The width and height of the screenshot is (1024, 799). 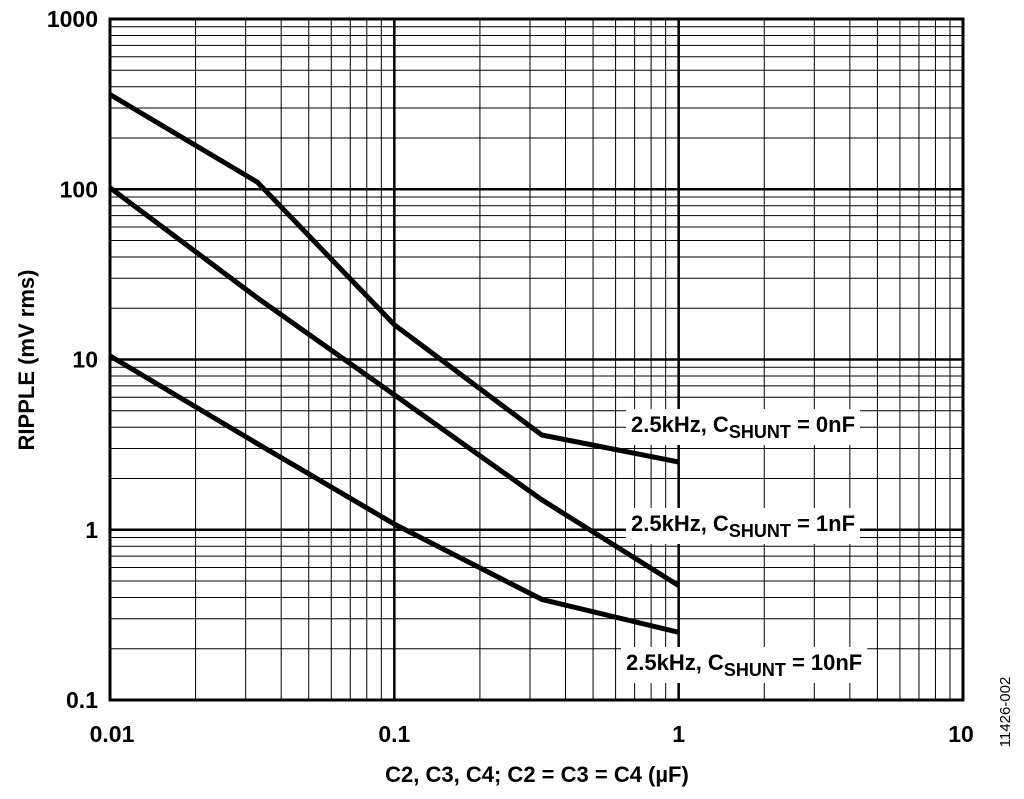 I want to click on x-tick-label: 0.01, so click(x=112, y=734).